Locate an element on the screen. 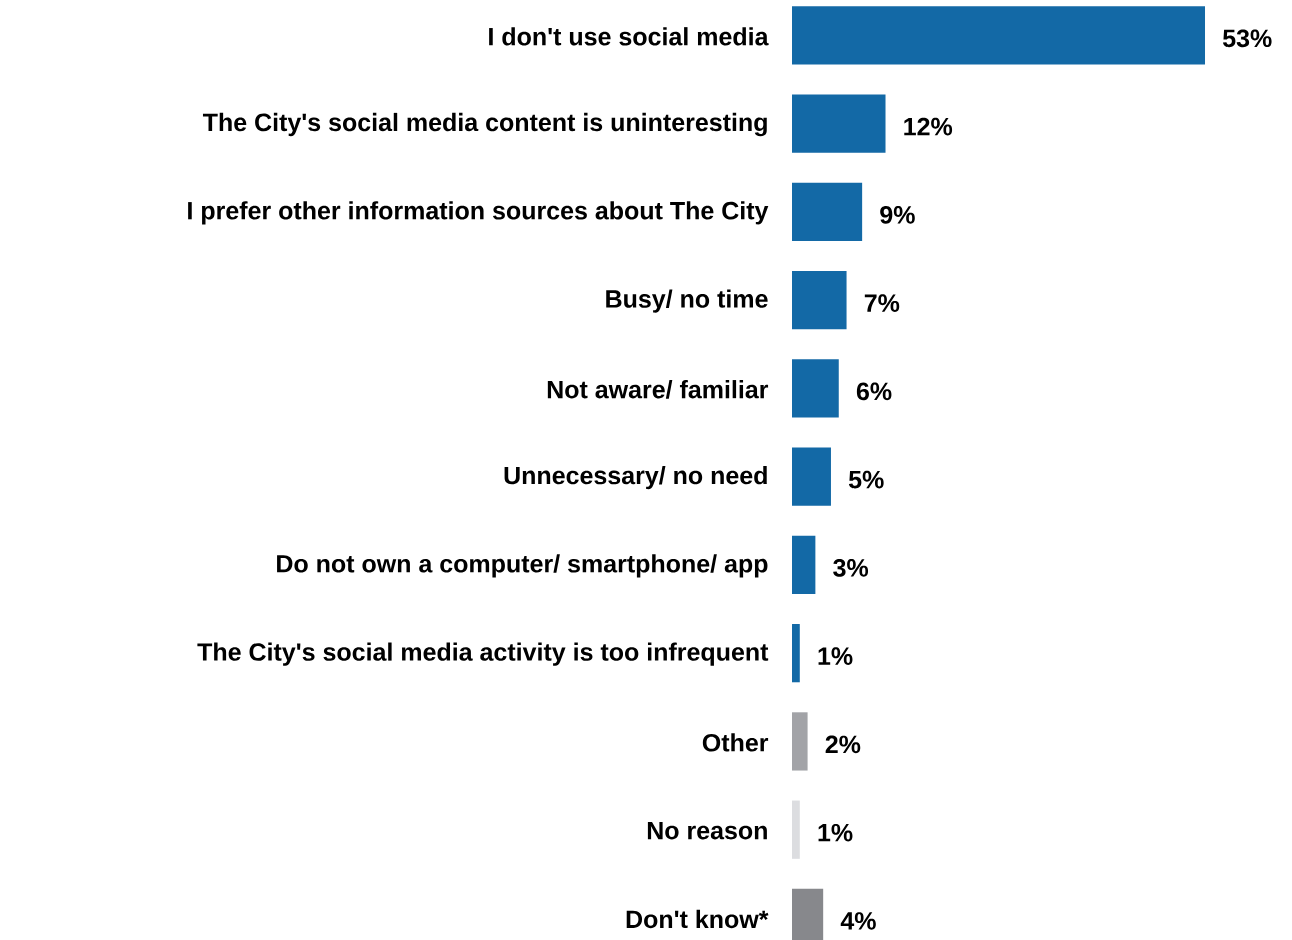  data-label: 6% is located at coordinates (874, 391).